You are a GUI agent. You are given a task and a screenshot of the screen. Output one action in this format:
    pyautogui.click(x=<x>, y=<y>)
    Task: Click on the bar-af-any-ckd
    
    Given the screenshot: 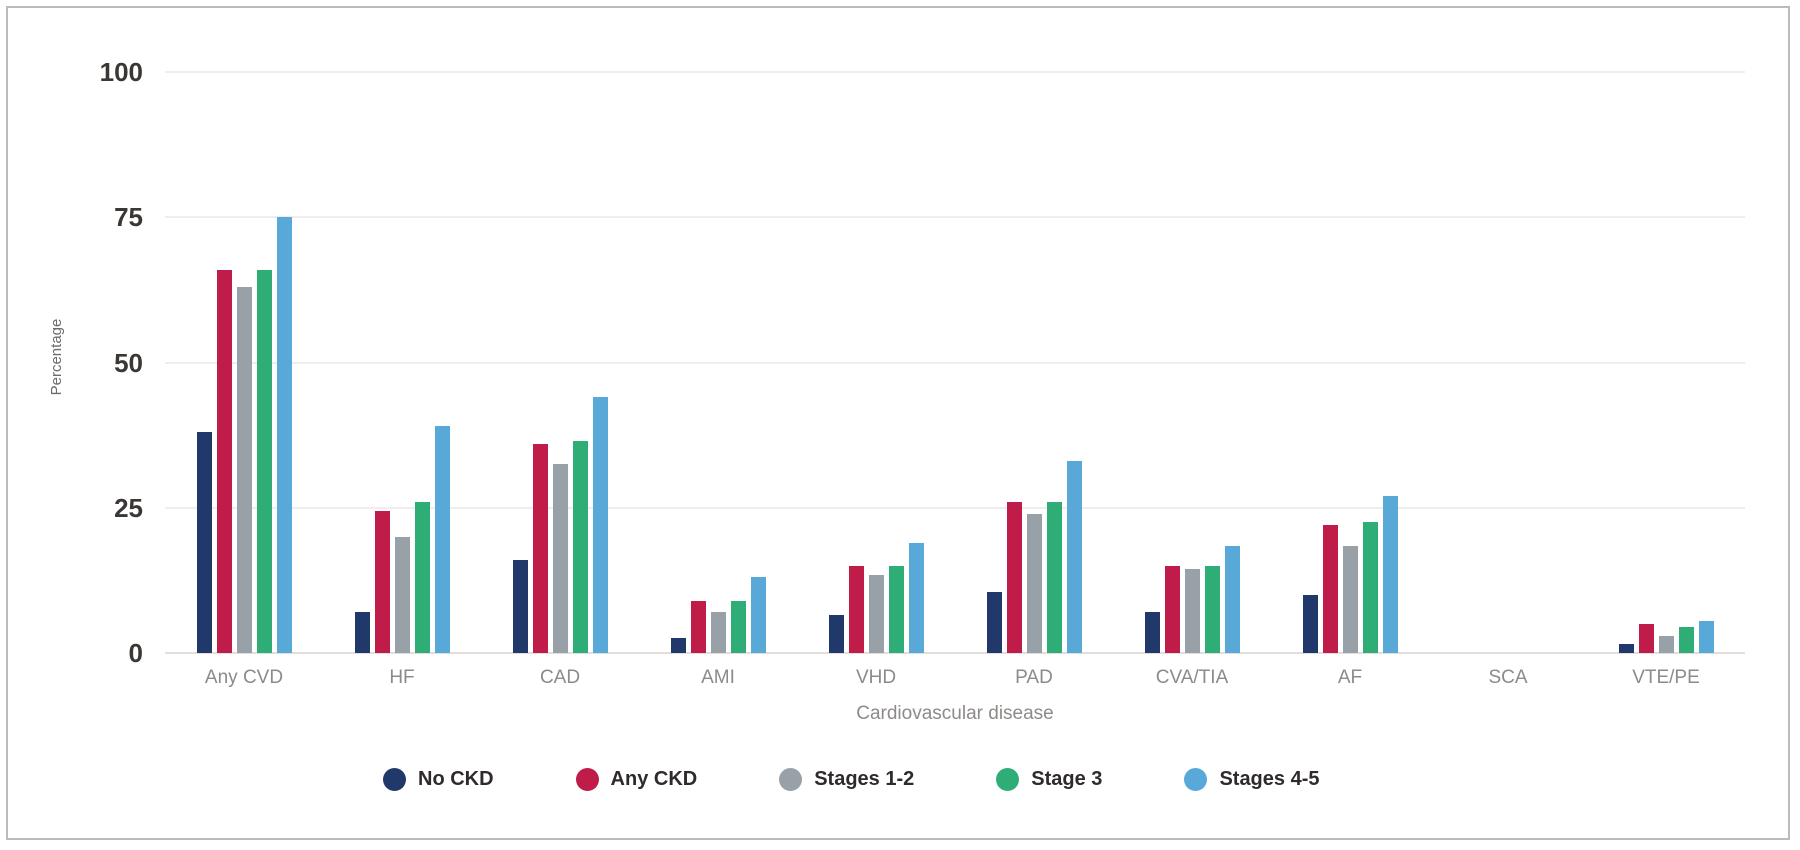 What is the action you would take?
    pyautogui.click(x=1330, y=589)
    